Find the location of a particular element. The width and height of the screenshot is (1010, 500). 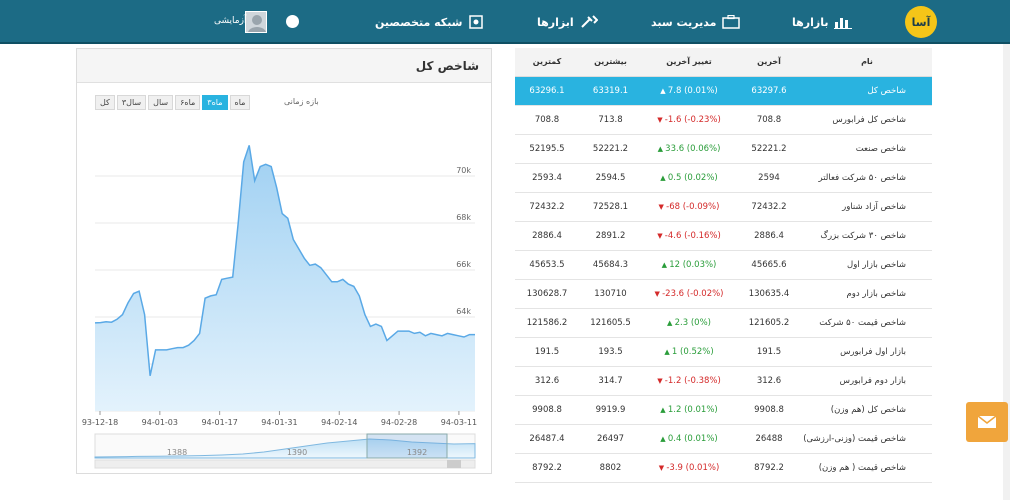

row-change: ▼ -4.6 (-0.16%) is located at coordinates (689, 236).